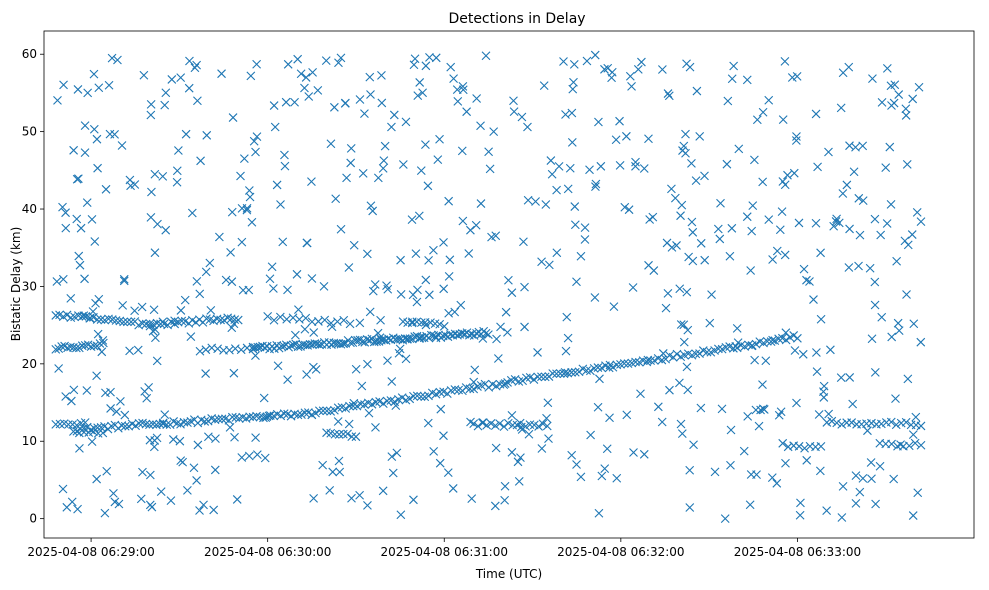 Image resolution: width=989 pixels, height=590 pixels. What do you see at coordinates (29, 286) in the screenshot?
I see `y-tick-label: 30` at bounding box center [29, 286].